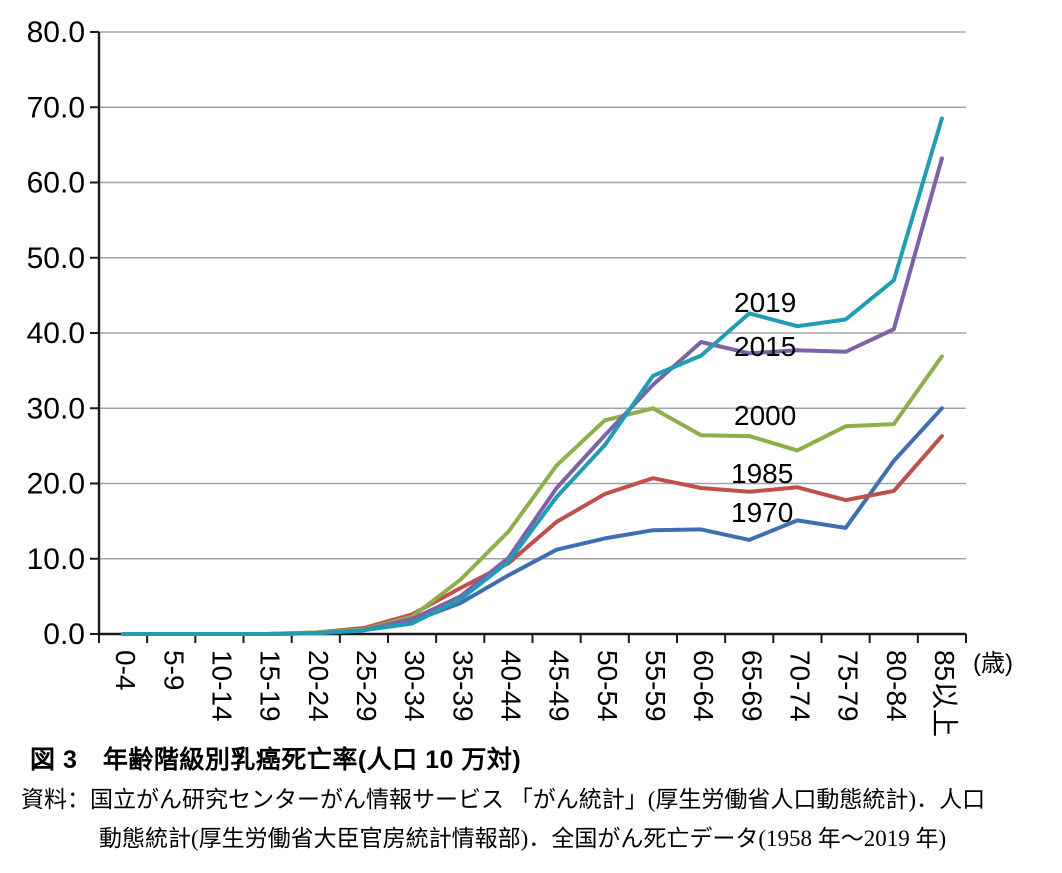 The image size is (1062, 873). Describe the element at coordinates (993, 663) in the screenshot. I see `x-axis-unit-label: (歳)` at that location.